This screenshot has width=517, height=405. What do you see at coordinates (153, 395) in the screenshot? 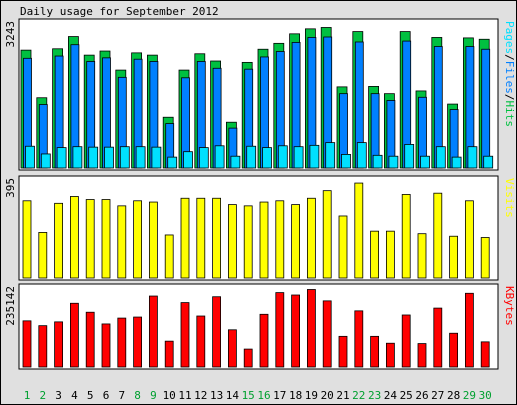
I see `day-label: 9` at bounding box center [153, 395].